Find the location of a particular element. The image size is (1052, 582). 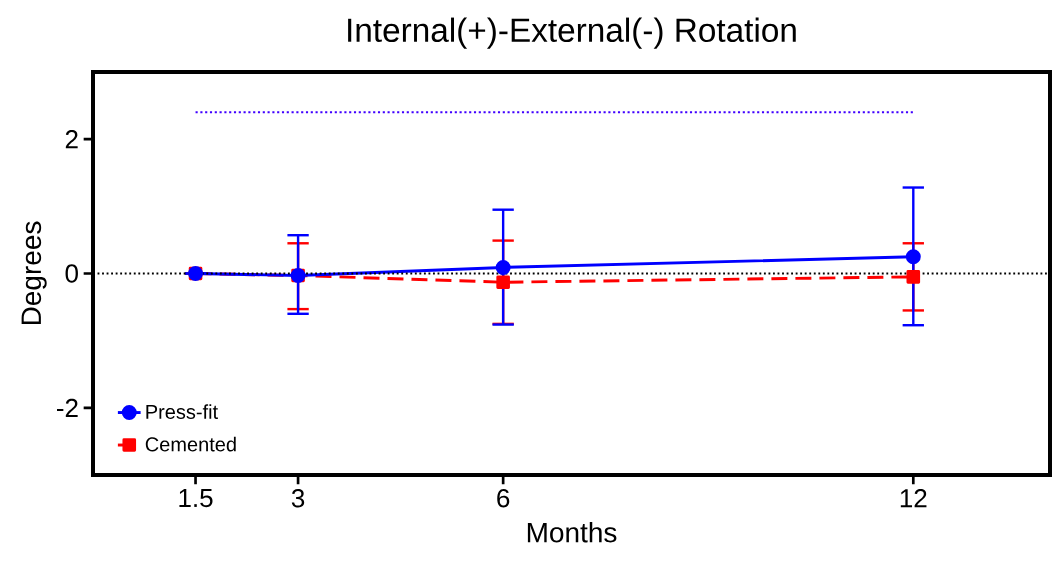

x-axis-title: Months is located at coordinates (572, 532).